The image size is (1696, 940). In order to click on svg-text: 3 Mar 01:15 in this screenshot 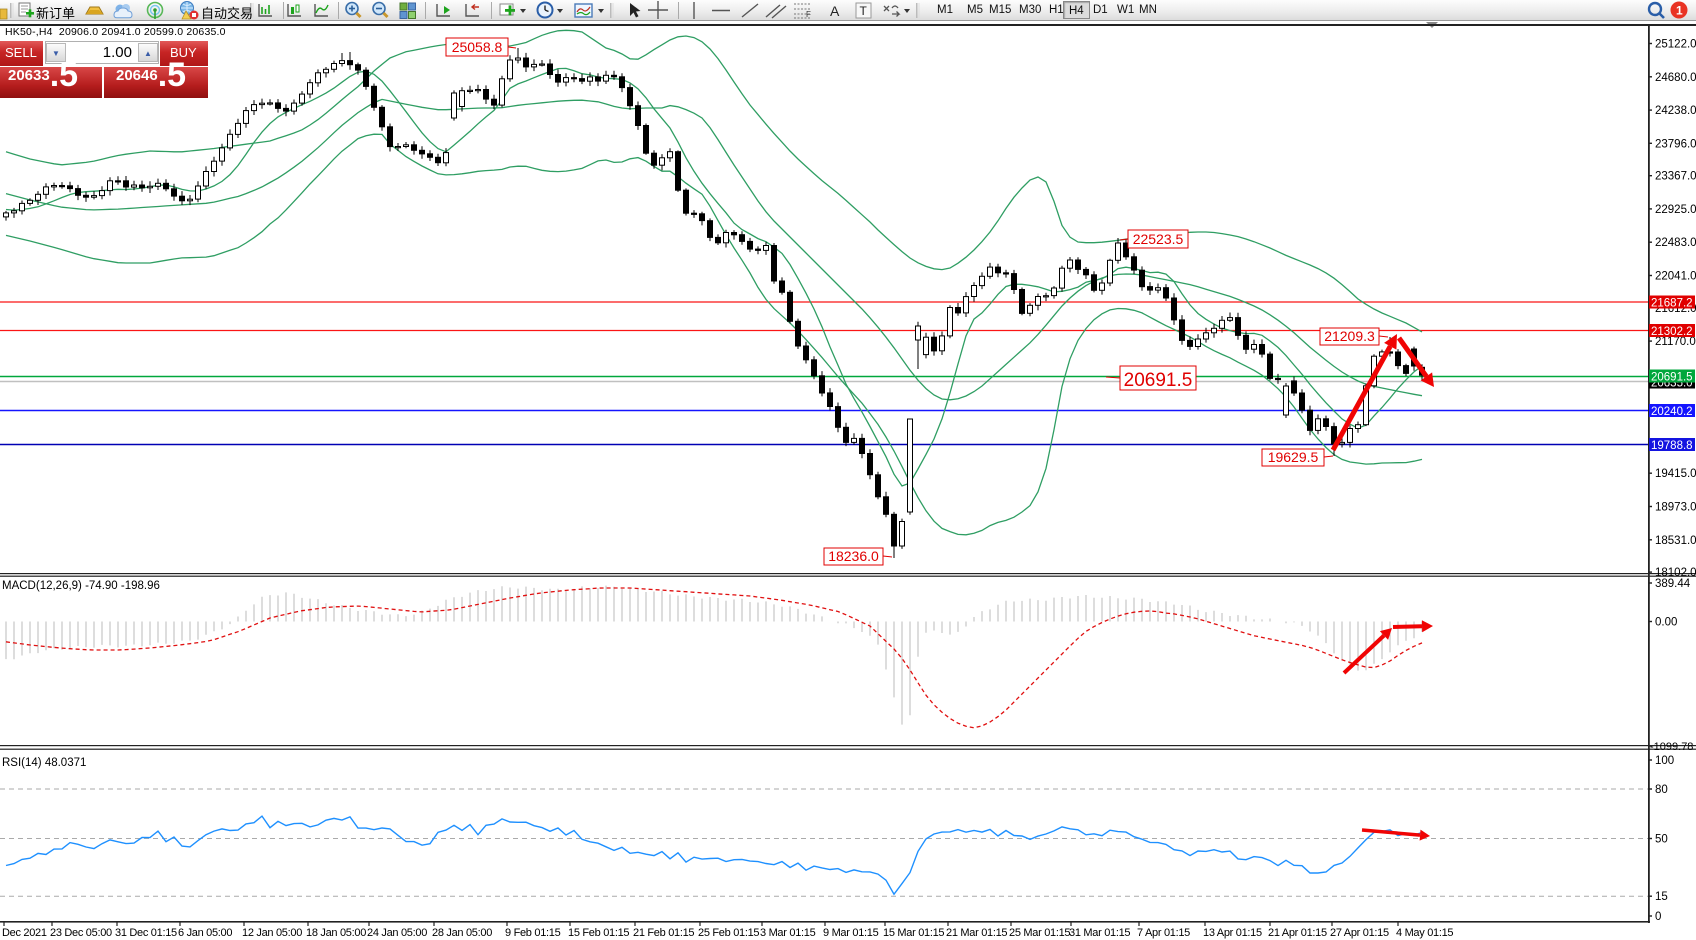, I will do `click(788, 933)`.